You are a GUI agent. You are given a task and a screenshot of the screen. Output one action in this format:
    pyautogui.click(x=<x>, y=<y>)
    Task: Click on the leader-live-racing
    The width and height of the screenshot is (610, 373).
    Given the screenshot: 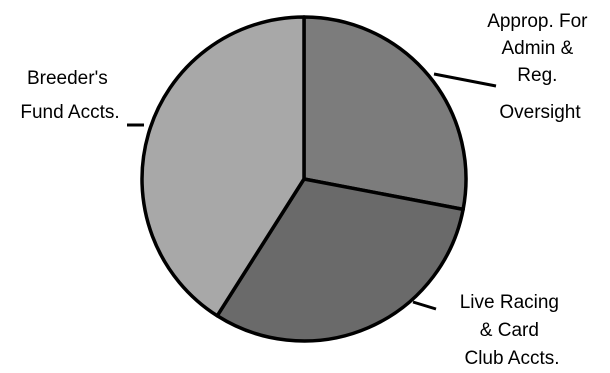 What is the action you would take?
    pyautogui.click(x=424, y=305)
    